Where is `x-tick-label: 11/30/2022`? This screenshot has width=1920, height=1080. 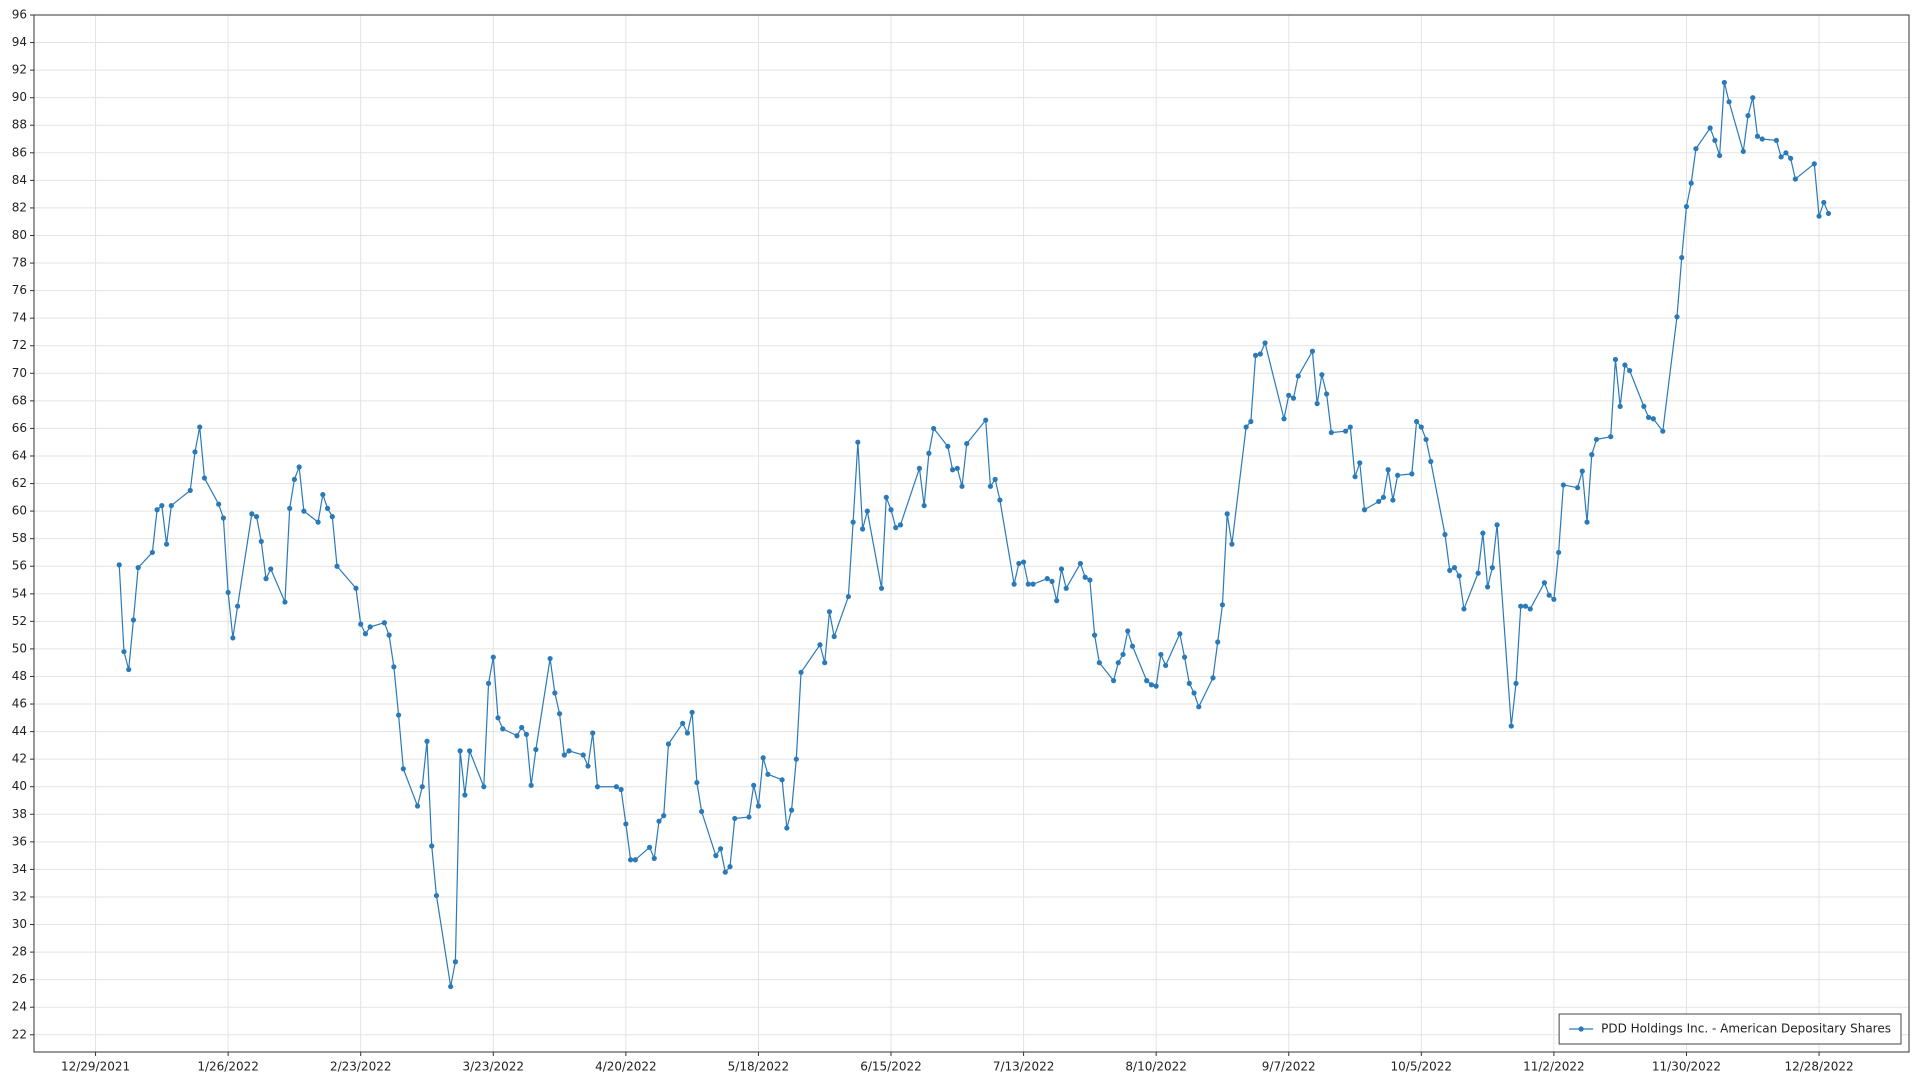
x-tick-label: 11/30/2022 is located at coordinates (1686, 1067).